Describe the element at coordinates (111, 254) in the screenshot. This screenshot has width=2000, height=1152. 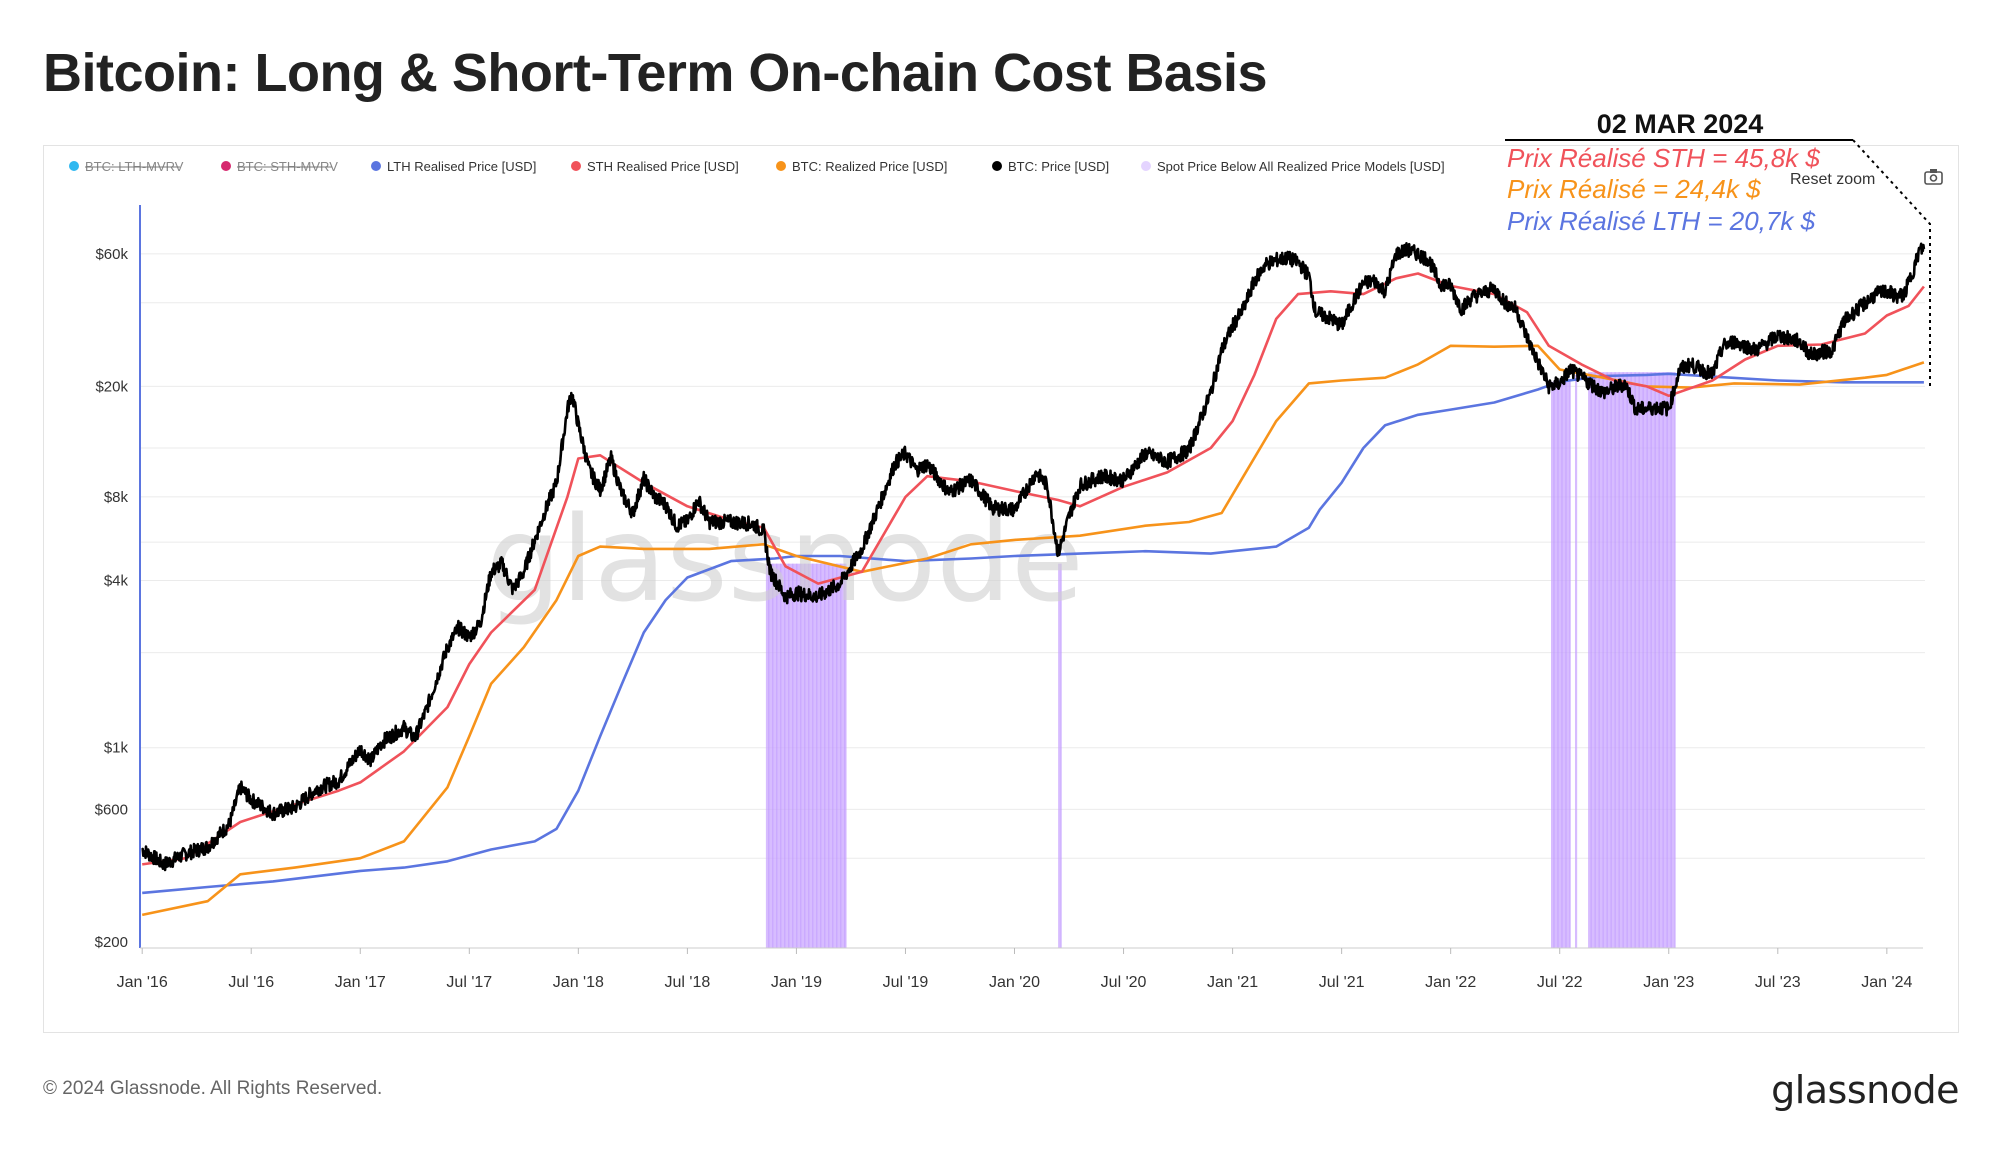
I see `y-tick-label: $60k` at that location.